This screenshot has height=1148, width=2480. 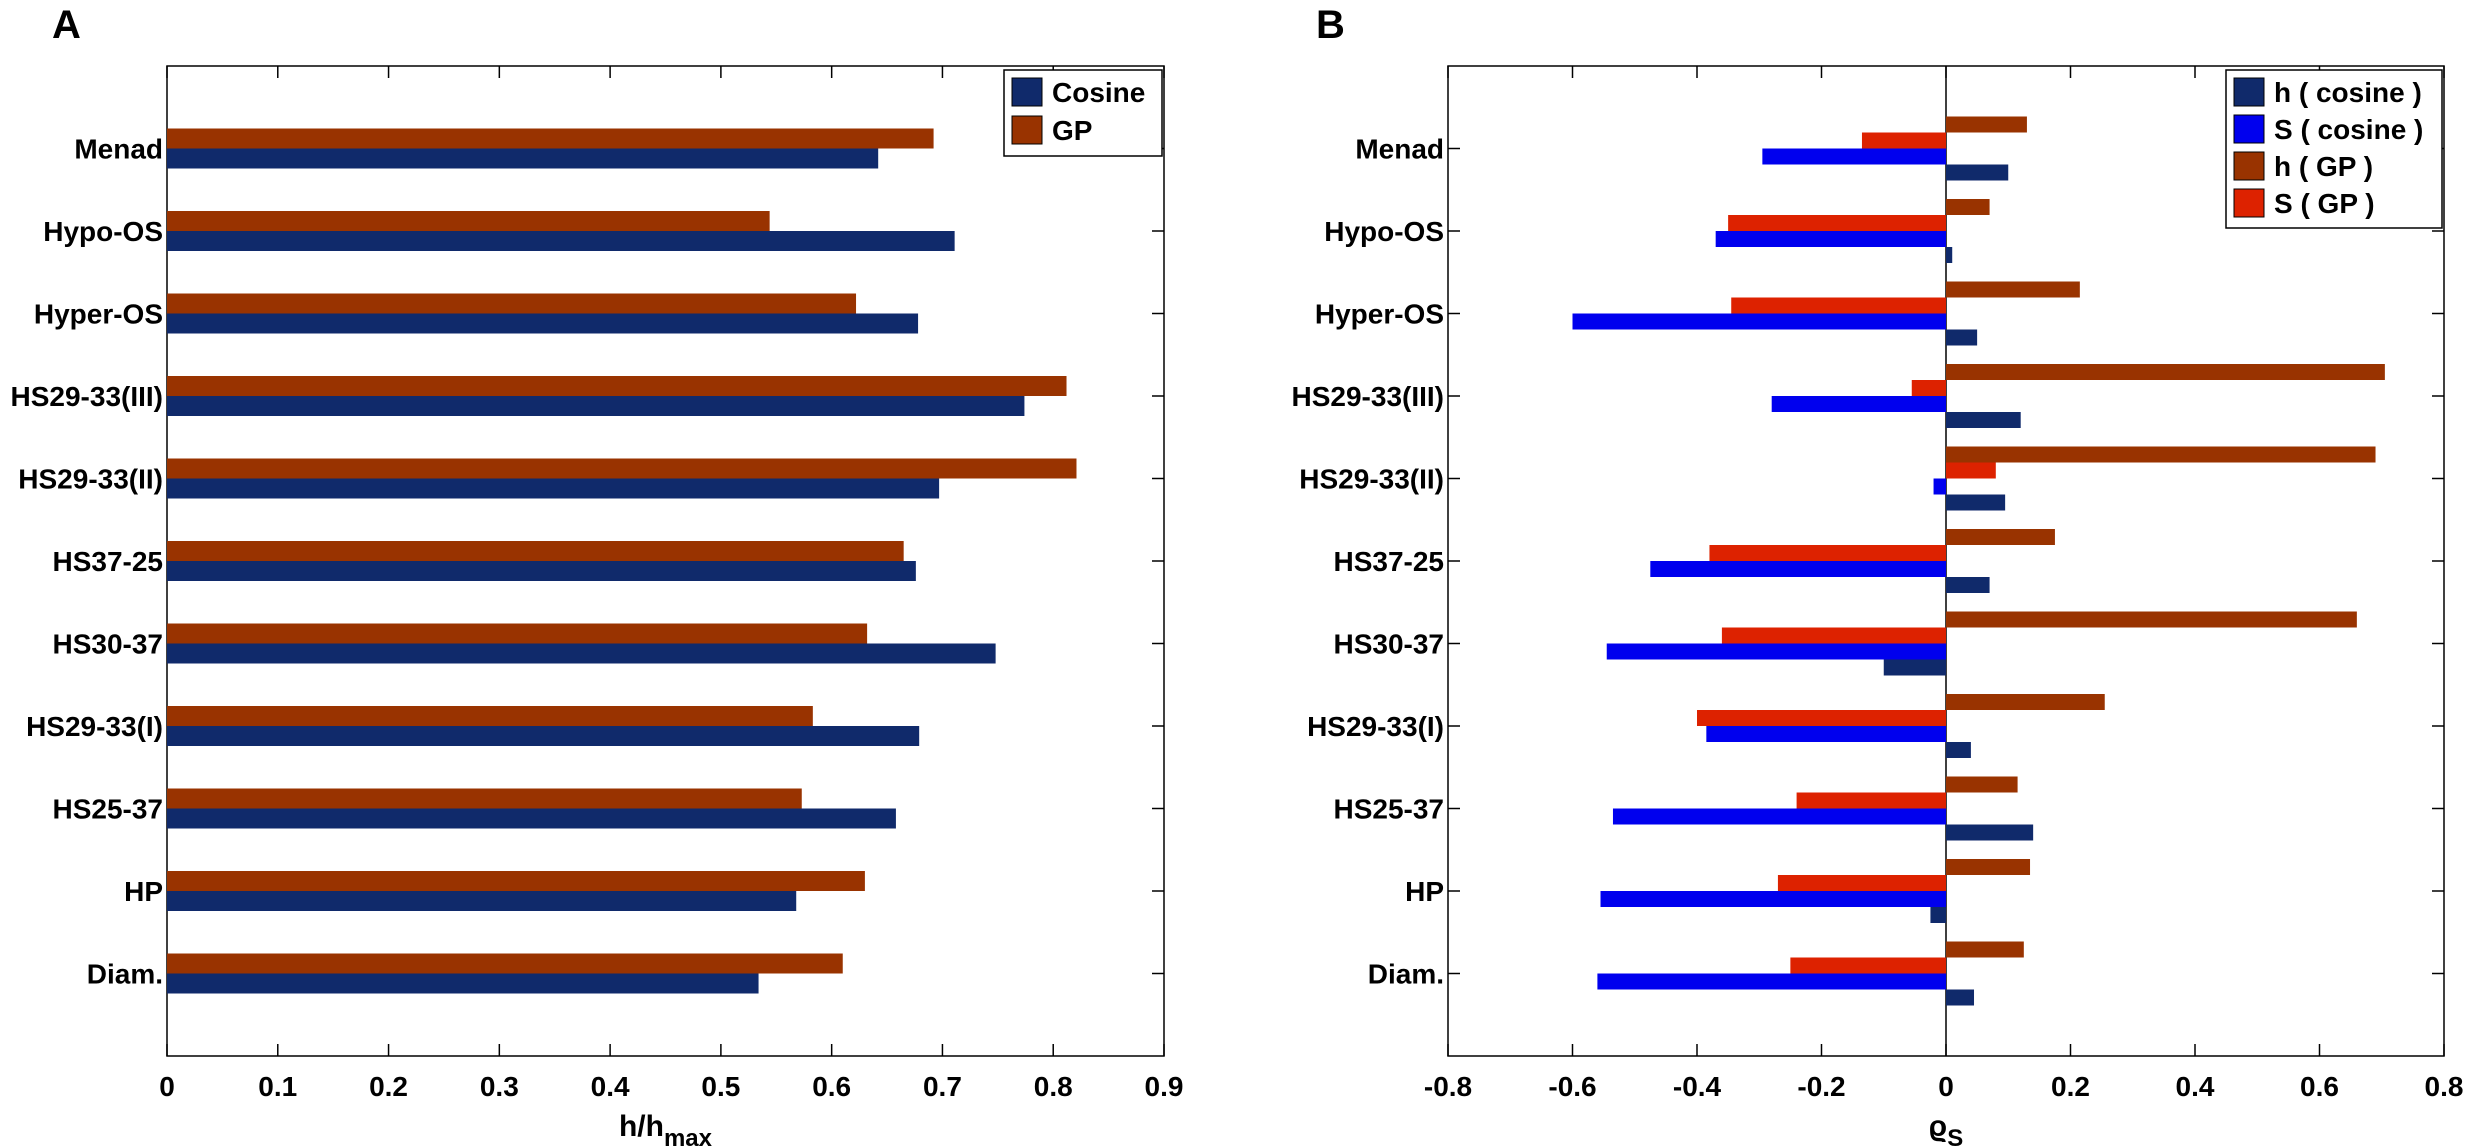 I want to click on legend-label: S ( GP ), so click(x=2324, y=203).